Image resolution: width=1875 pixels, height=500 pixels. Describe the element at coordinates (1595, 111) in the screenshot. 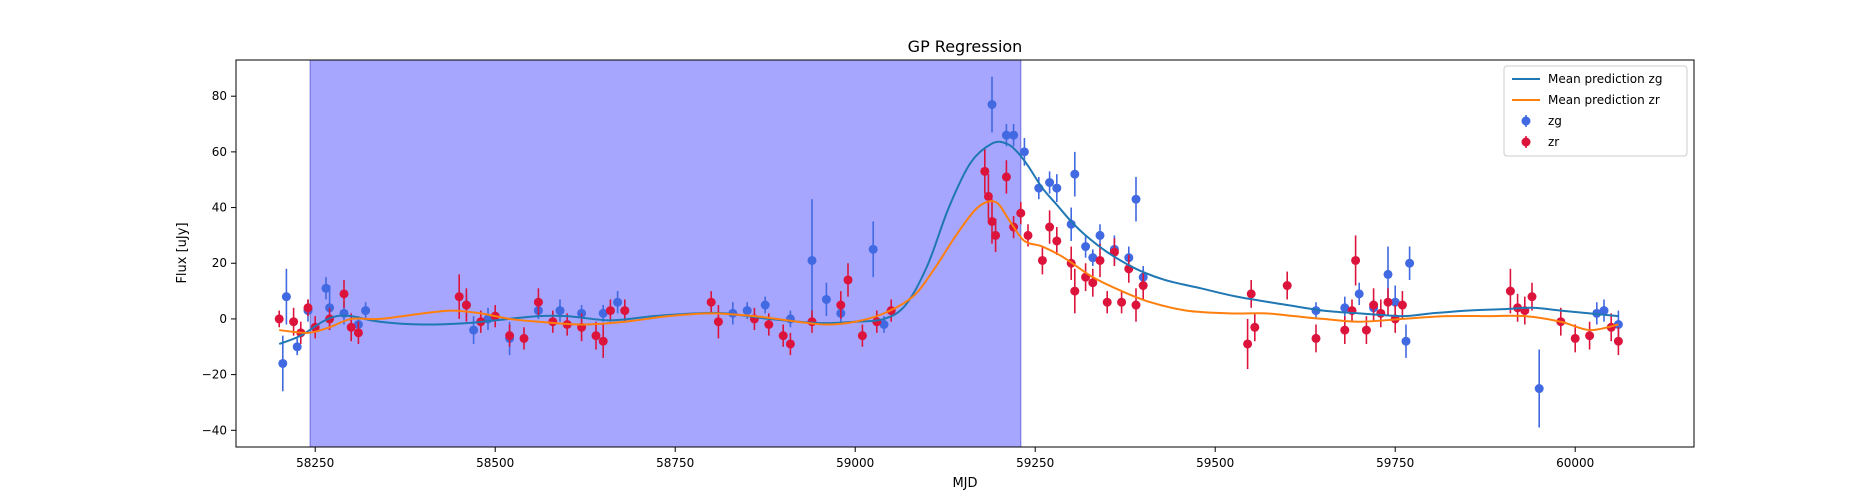

I see `legend-box` at that location.